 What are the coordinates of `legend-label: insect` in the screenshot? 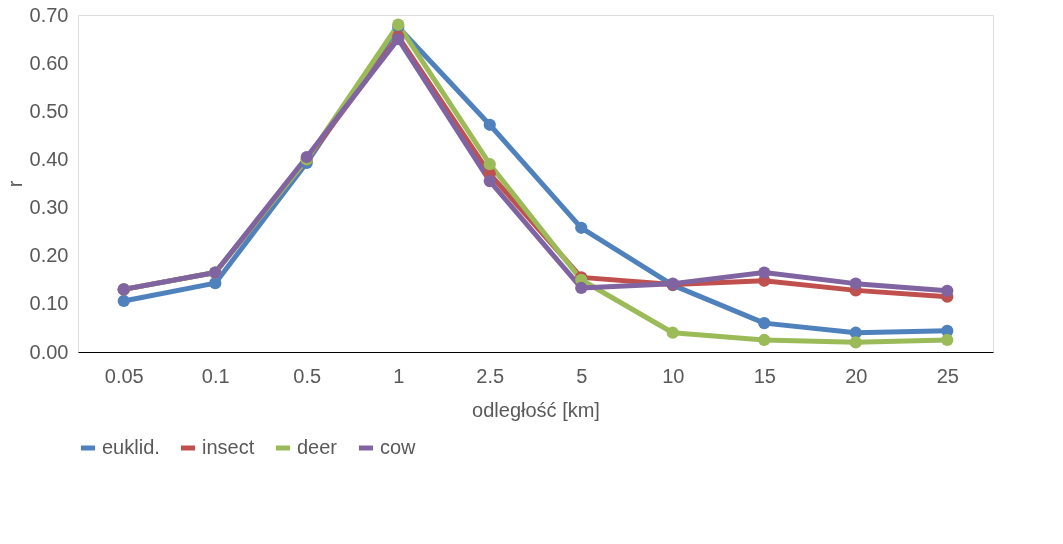 It's located at (228, 447).